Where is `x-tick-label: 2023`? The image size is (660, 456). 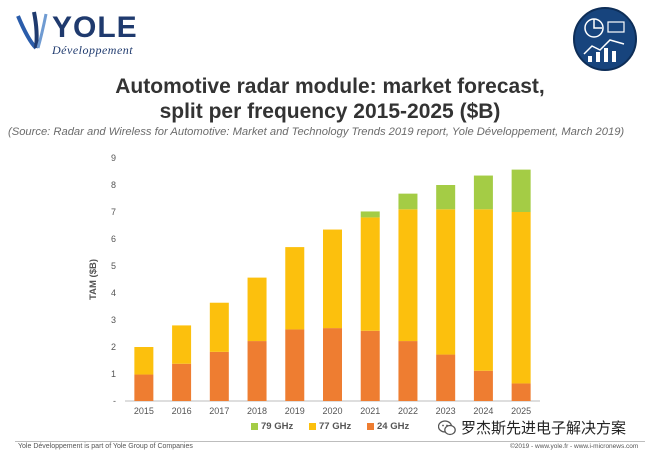 x-tick-label: 2023 is located at coordinates (446, 411).